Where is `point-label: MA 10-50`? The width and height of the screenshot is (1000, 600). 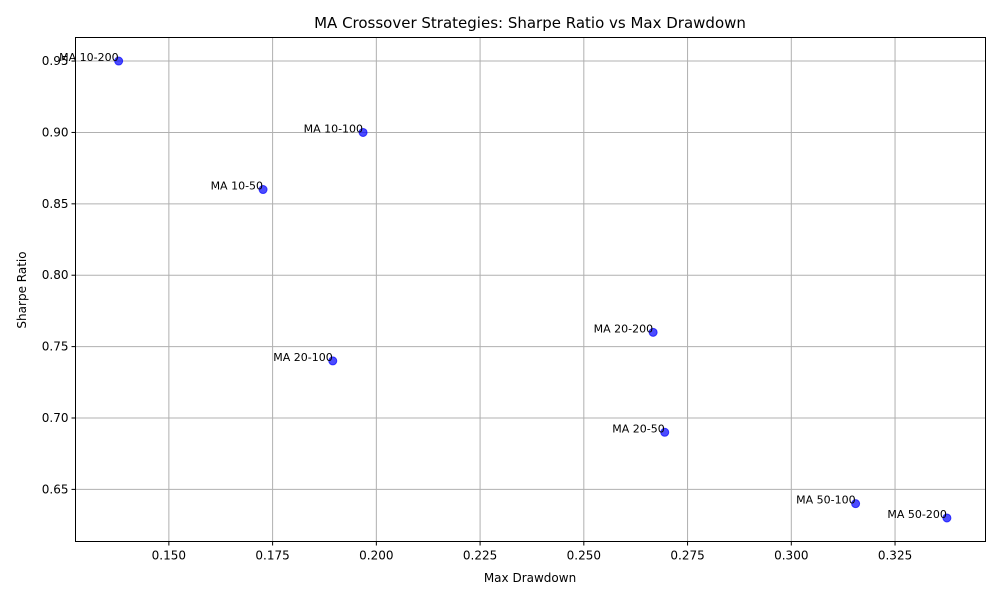
point-label: MA 10-50 is located at coordinates (237, 186).